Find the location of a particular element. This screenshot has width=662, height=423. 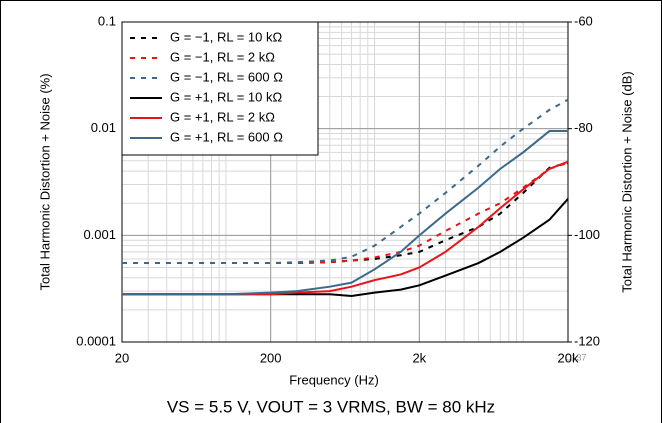

y-tick-label: 0.0001 is located at coordinates (96, 340).